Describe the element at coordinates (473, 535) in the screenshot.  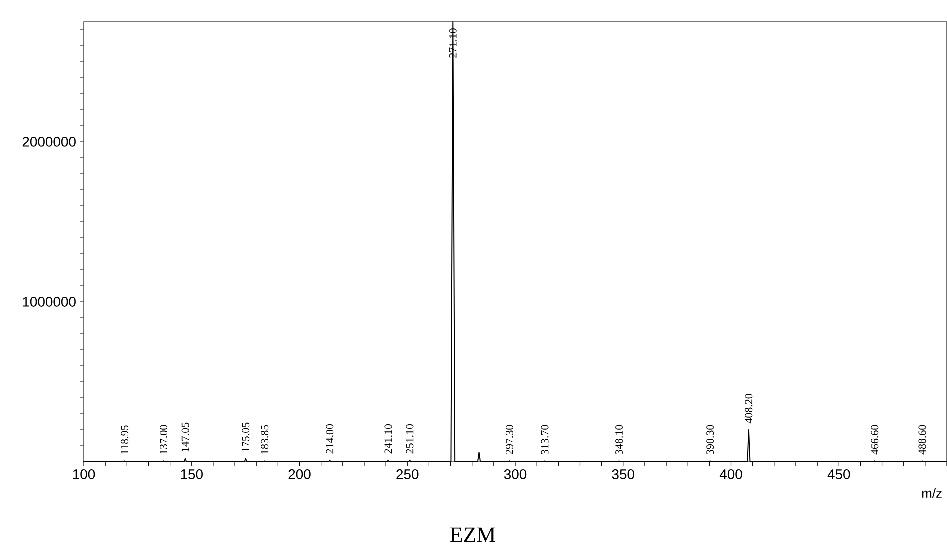
I see `text: EZM` at that location.